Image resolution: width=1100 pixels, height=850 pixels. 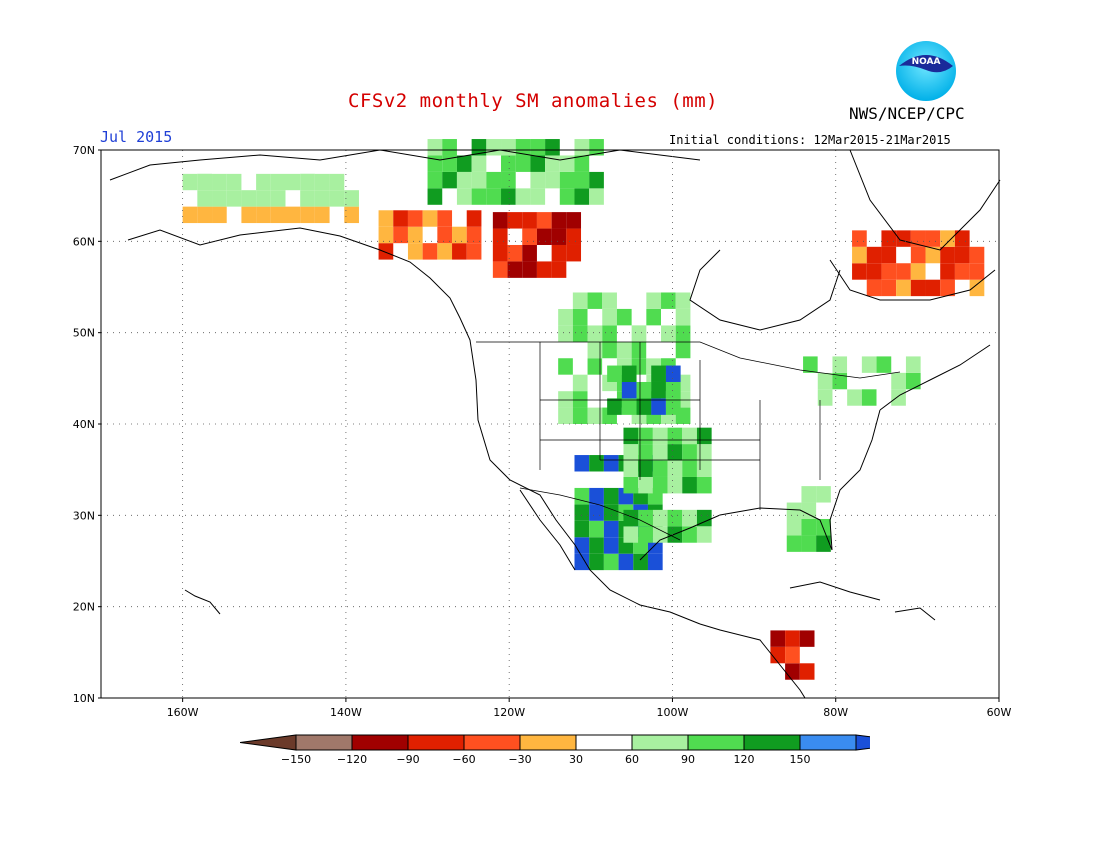 What do you see at coordinates (136, 137) in the screenshot?
I see `valid-month-label: Jul 2015` at bounding box center [136, 137].